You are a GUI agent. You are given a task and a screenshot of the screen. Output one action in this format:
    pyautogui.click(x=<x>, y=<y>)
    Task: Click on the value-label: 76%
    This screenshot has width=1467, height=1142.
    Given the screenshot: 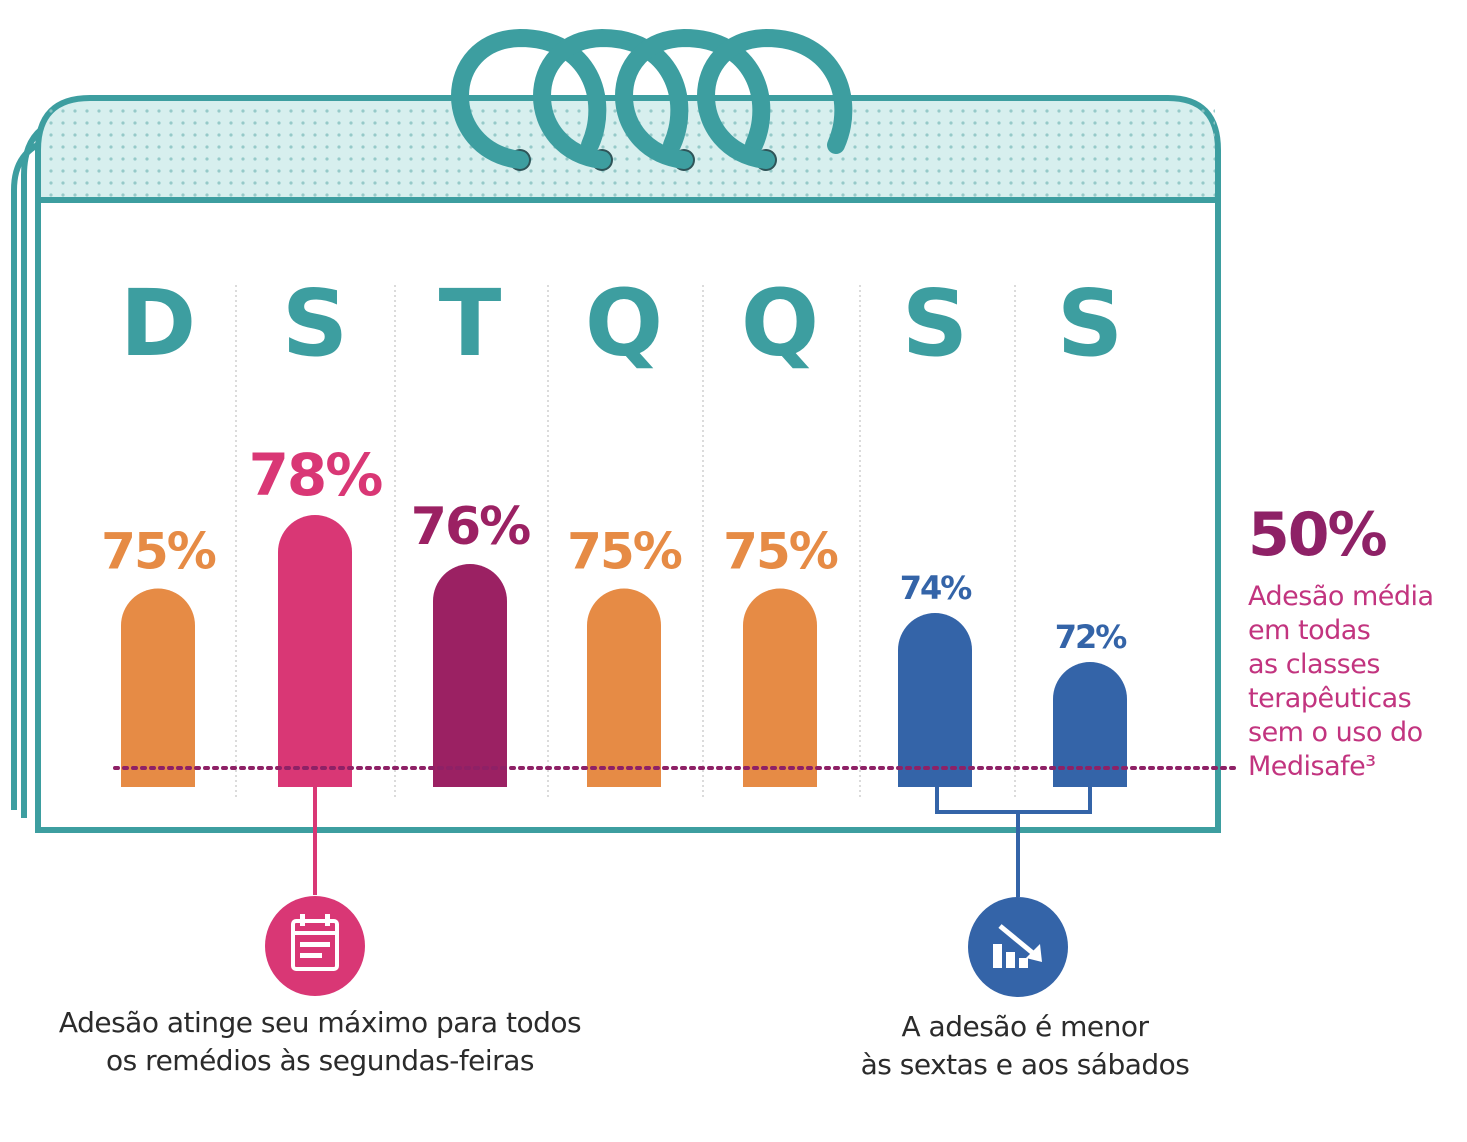 What is the action you would take?
    pyautogui.click(x=470, y=527)
    